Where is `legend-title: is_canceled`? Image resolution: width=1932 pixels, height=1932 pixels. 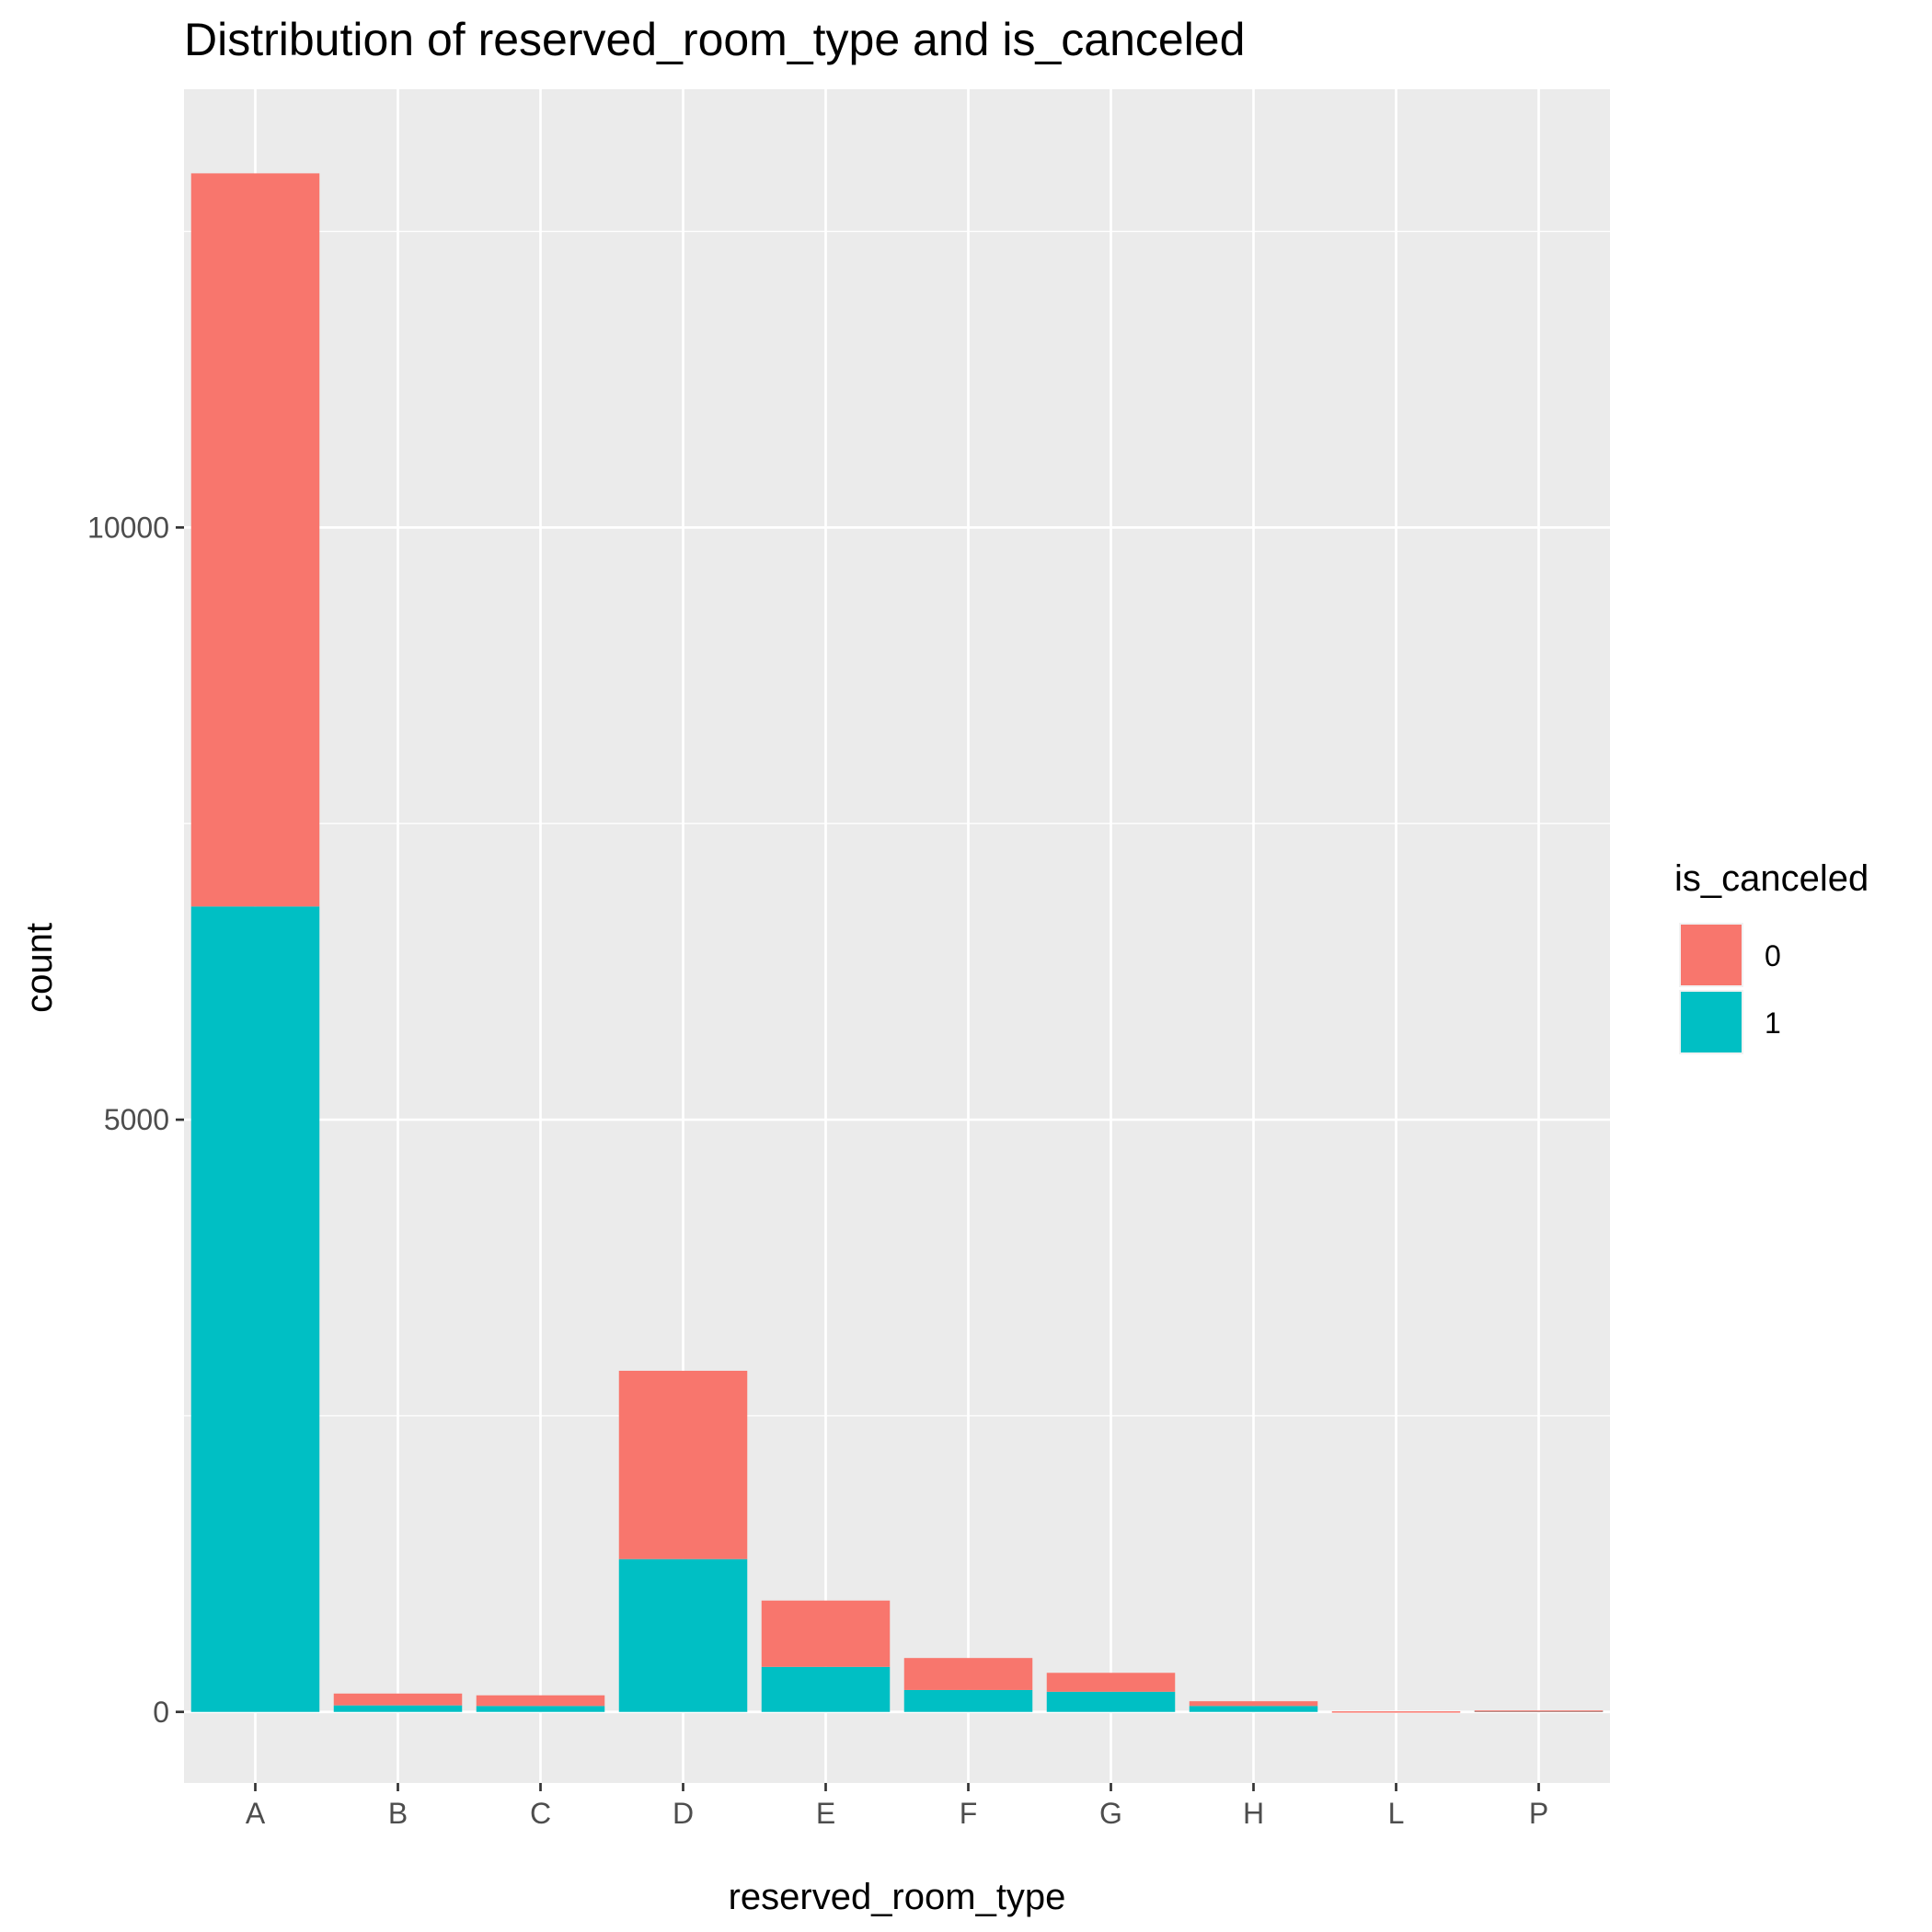
legend-title: is_canceled is located at coordinates (1771, 878).